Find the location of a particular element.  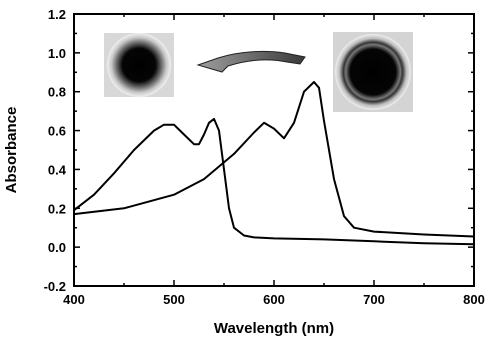

y-tick-label: 1.2 is located at coordinates (57, 14).